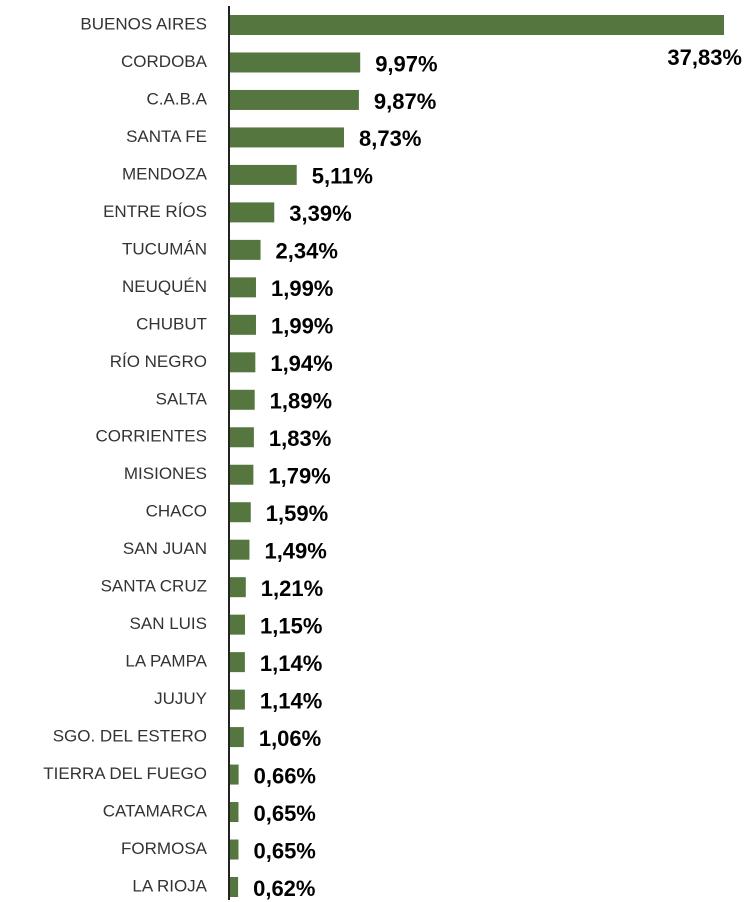 Image resolution: width=744 pixels, height=902 pixels. I want to click on category-label: RÍO NEGRO, so click(158, 361).